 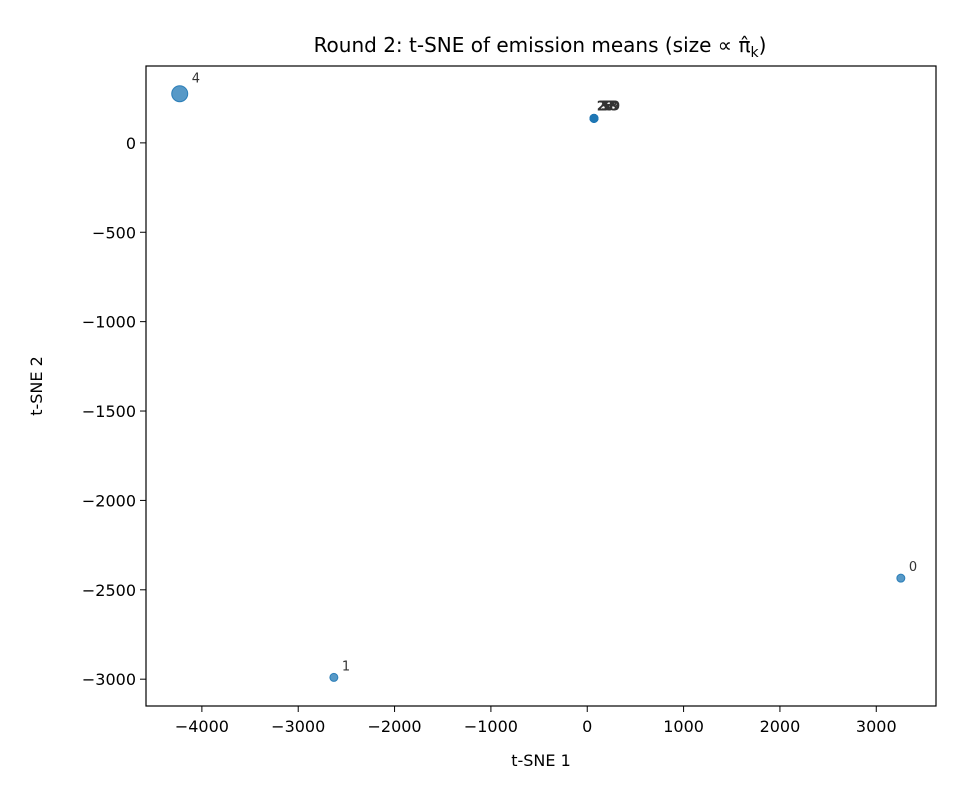 I want to click on point-label-4: 4, so click(x=196, y=79).